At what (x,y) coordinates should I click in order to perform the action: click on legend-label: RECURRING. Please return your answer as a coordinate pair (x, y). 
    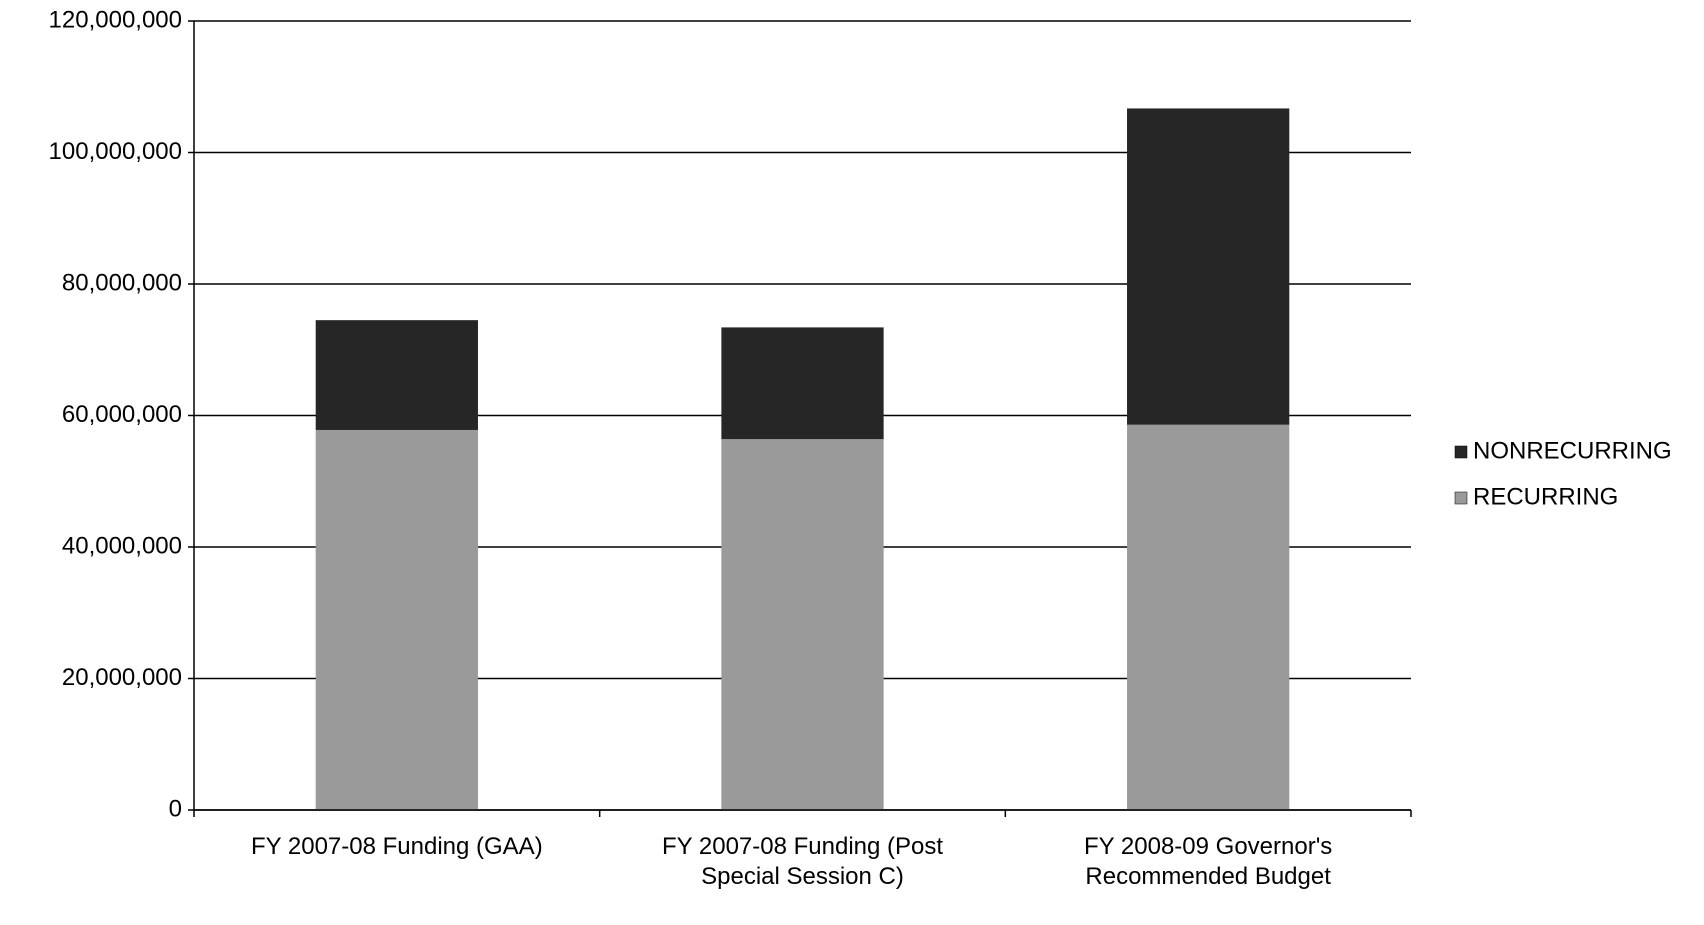
    Looking at the image, I should click on (1545, 496).